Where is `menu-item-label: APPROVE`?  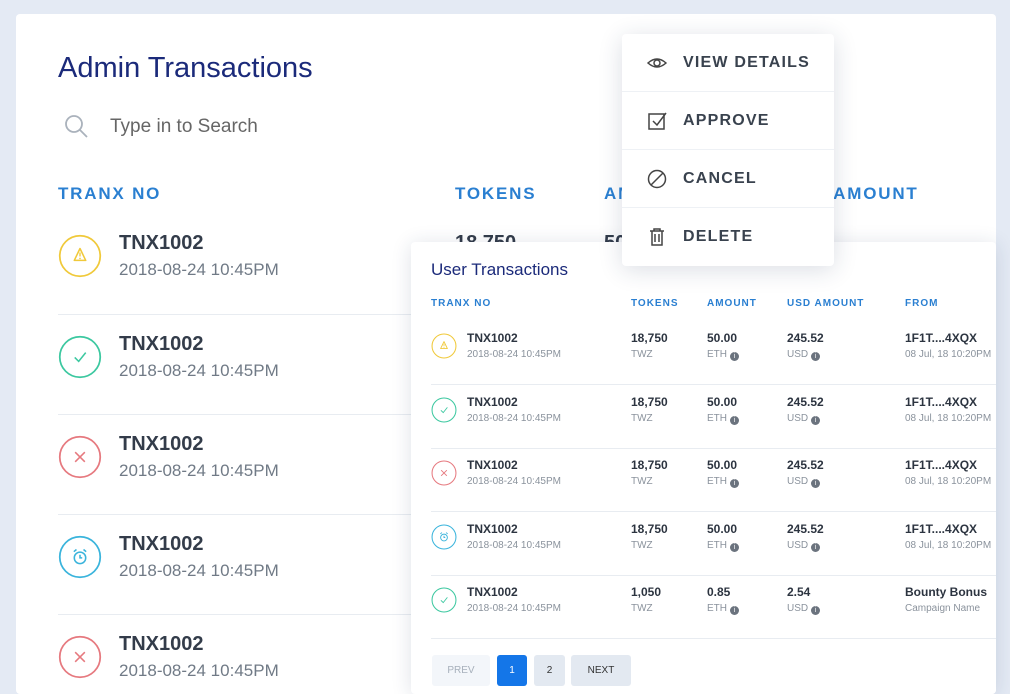 menu-item-label: APPROVE is located at coordinates (726, 120).